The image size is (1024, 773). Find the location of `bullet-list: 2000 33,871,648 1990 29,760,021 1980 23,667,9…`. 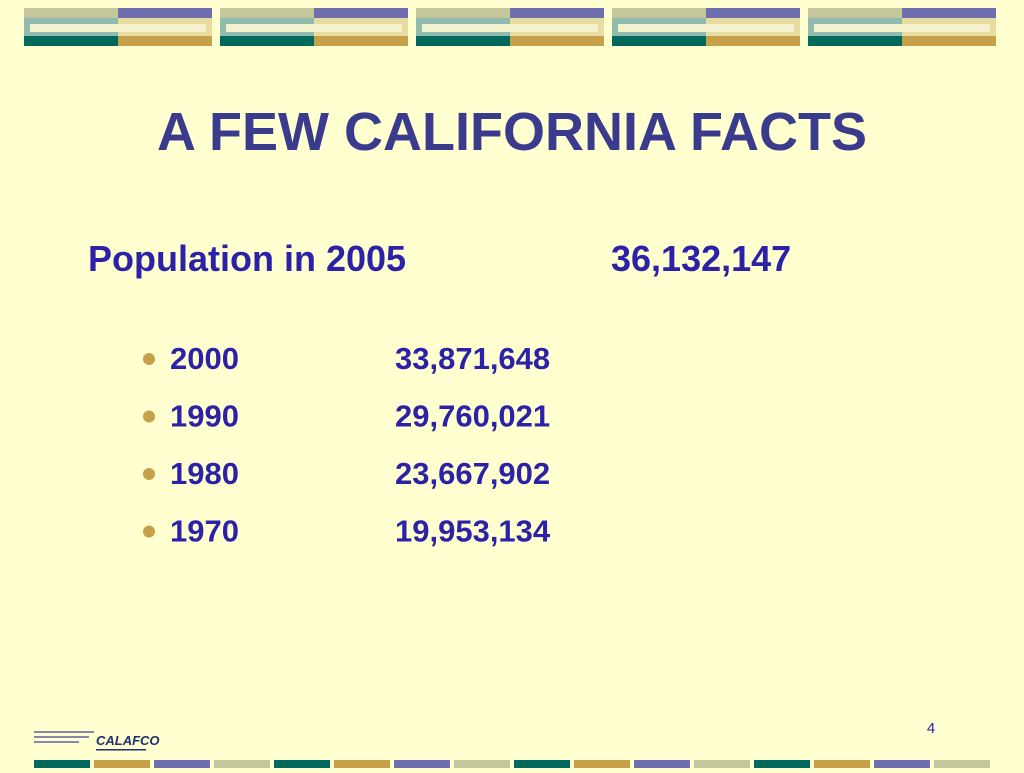

bullet-list: 2000 33,871,648 1990 29,760,021 1980 23,667,9… is located at coordinates (347, 445).